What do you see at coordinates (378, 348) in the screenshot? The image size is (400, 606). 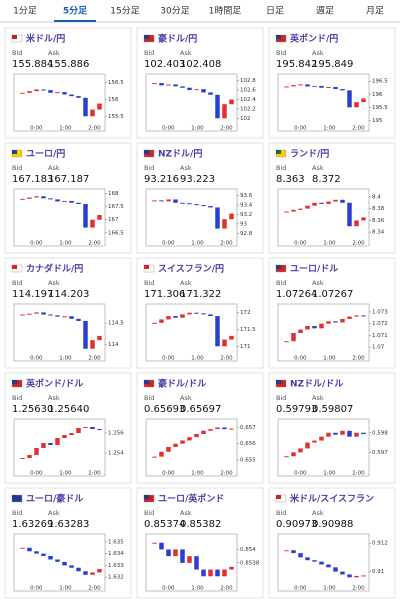 I see `y-tick-label: 1.07` at bounding box center [378, 348].